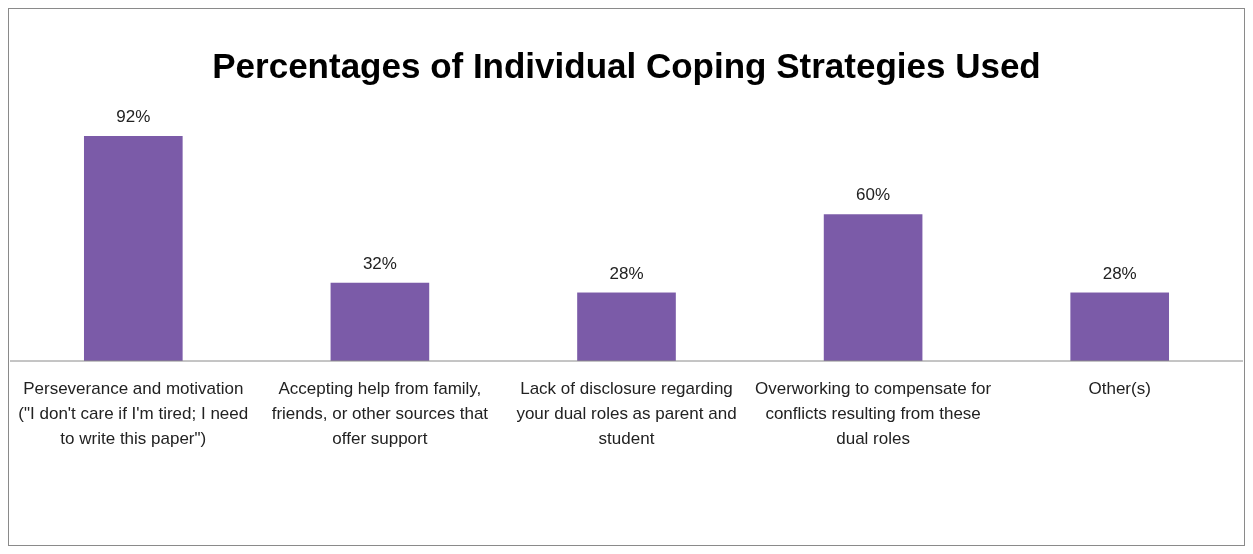 This screenshot has height=554, width=1253. I want to click on chart-title: Percentages of Individual Coping Strategies Used, so click(626, 65).